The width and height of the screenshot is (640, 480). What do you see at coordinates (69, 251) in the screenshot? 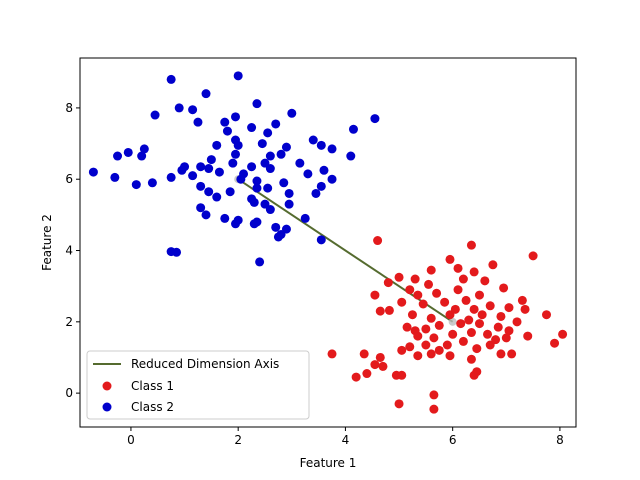
I see `y-tick-label: 4` at bounding box center [69, 251].